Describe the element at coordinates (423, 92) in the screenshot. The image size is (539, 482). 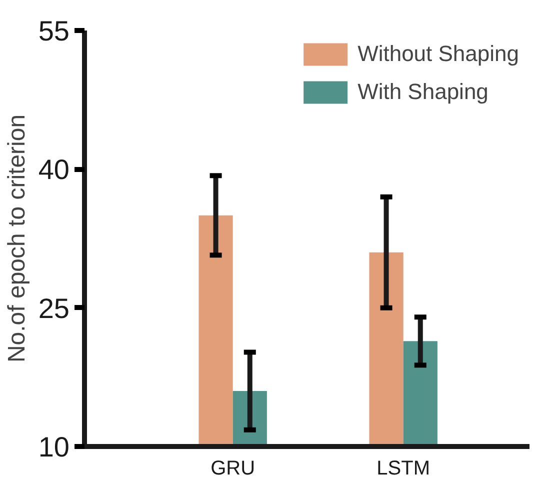
I see `legend-label: With Shaping` at that location.